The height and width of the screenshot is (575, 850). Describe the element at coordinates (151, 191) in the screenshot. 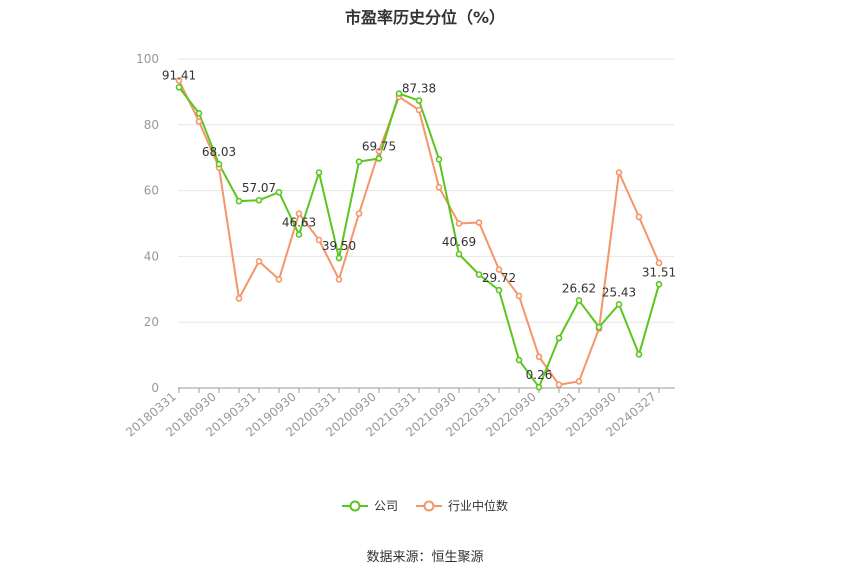

I see `y-tick-label: 60` at that location.